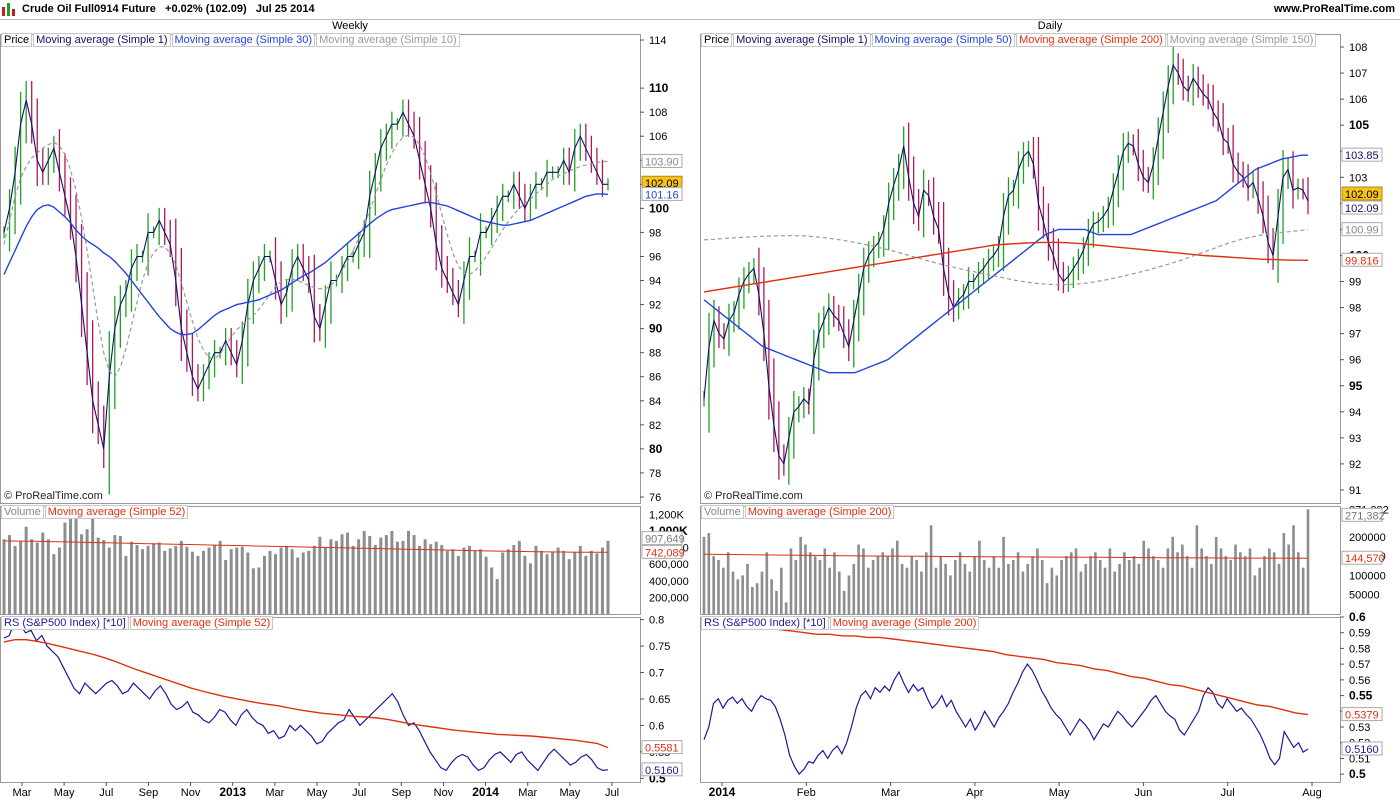 This screenshot has width=1400, height=800. What do you see at coordinates (243, 40) in the screenshot?
I see `legend-ma30: Moving average (Simple 30)` at bounding box center [243, 40].